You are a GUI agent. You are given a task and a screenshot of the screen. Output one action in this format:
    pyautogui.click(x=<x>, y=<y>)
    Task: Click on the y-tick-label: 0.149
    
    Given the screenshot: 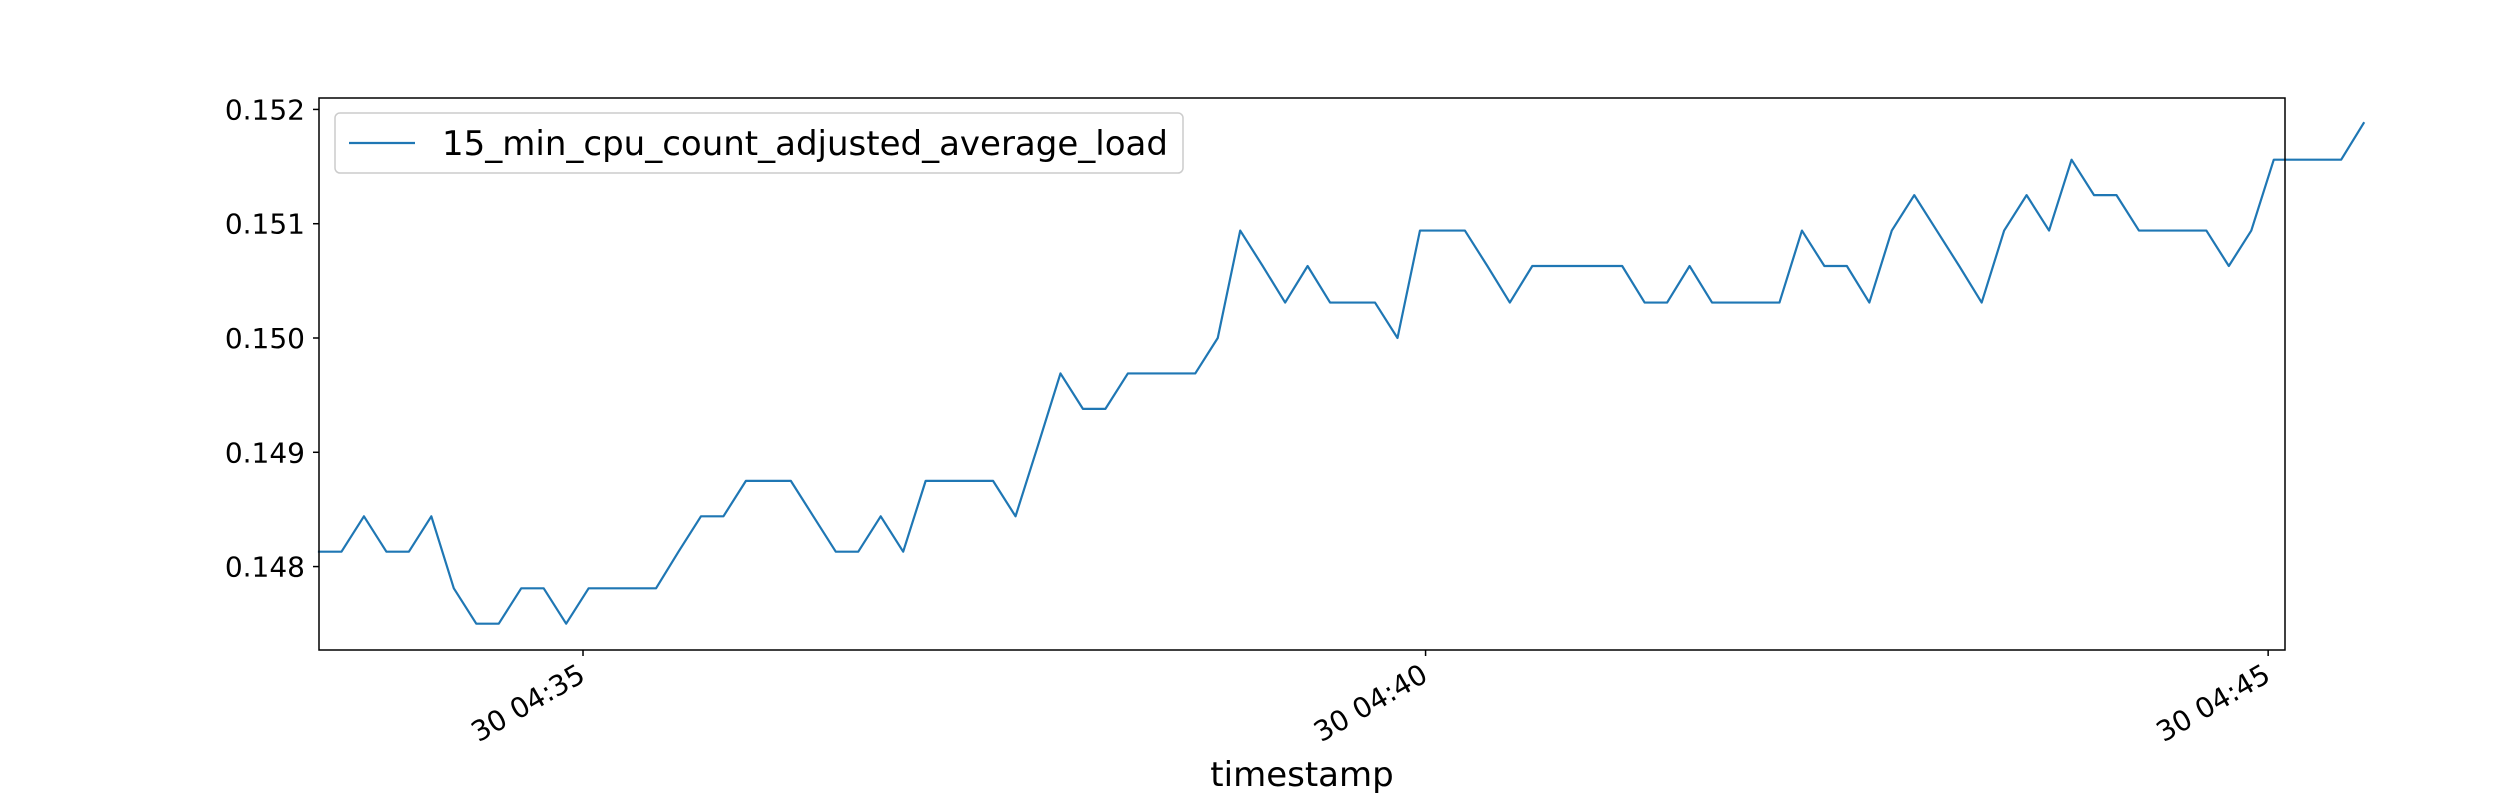 What is the action you would take?
    pyautogui.click(x=265, y=452)
    